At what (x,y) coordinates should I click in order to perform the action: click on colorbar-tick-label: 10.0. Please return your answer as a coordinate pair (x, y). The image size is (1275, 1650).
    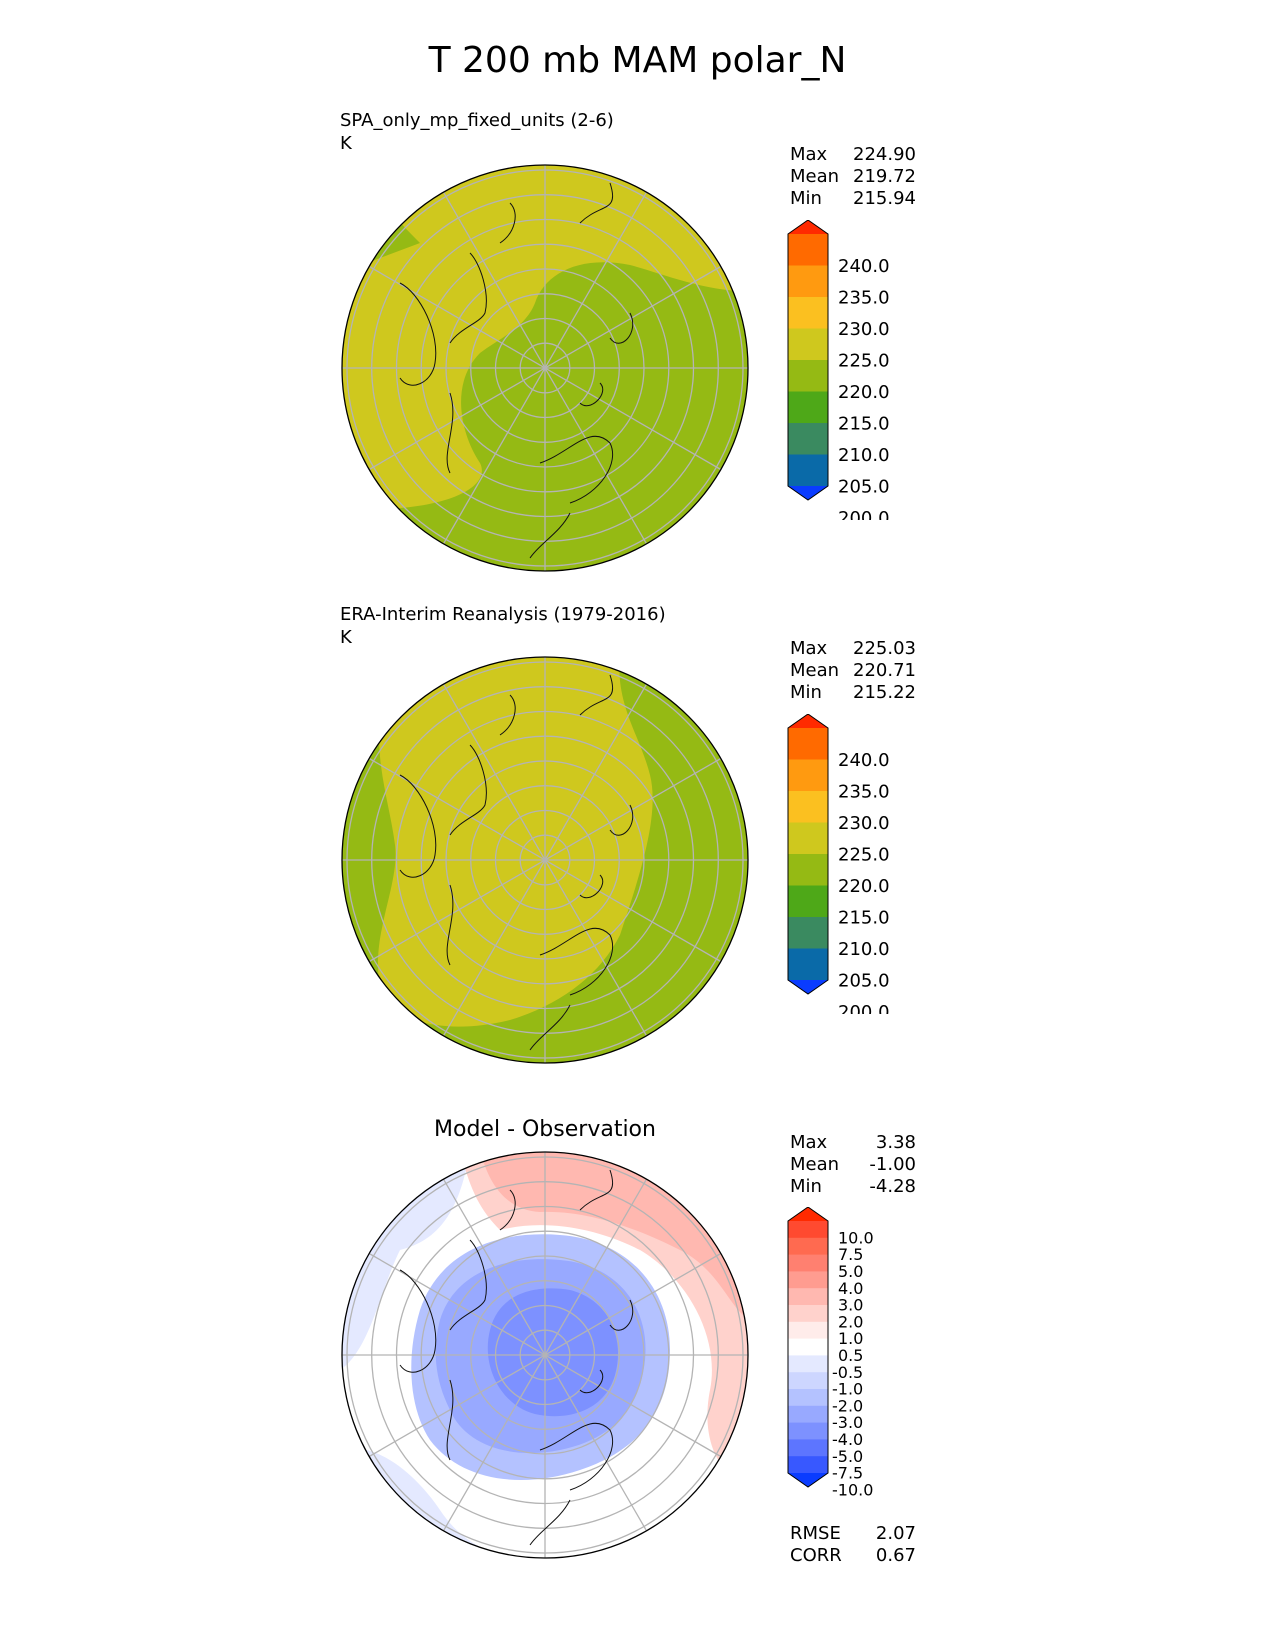
    Looking at the image, I should click on (856, 1237).